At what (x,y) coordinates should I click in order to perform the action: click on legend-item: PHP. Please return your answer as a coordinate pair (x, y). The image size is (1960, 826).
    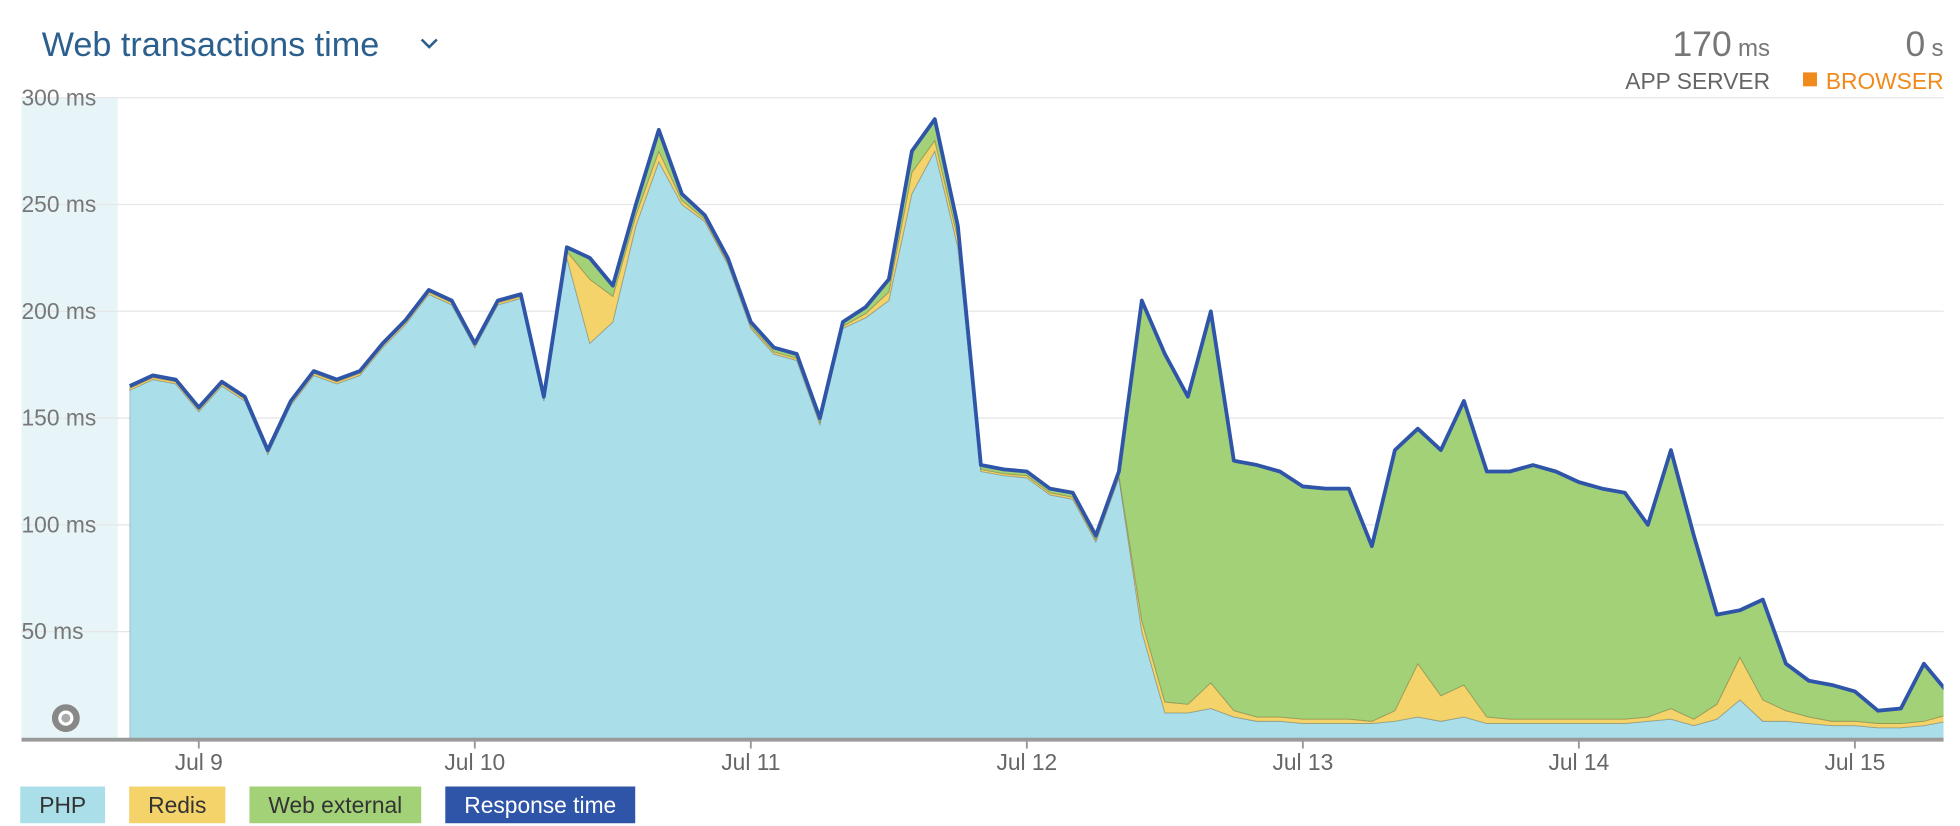
    Looking at the image, I should click on (63, 805).